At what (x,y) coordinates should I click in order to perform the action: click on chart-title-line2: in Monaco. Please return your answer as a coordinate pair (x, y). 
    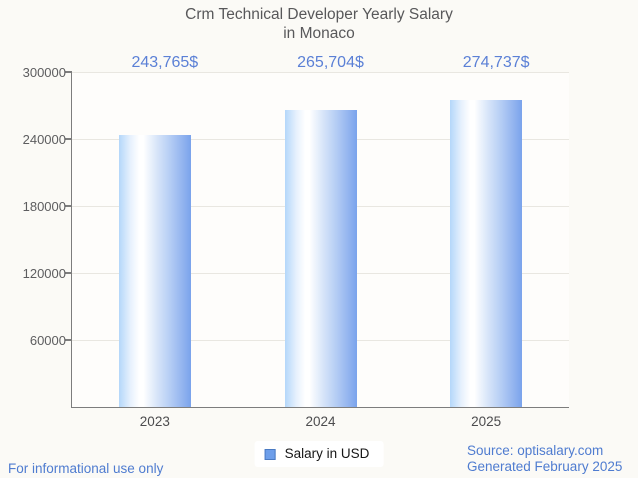
    Looking at the image, I should click on (319, 33).